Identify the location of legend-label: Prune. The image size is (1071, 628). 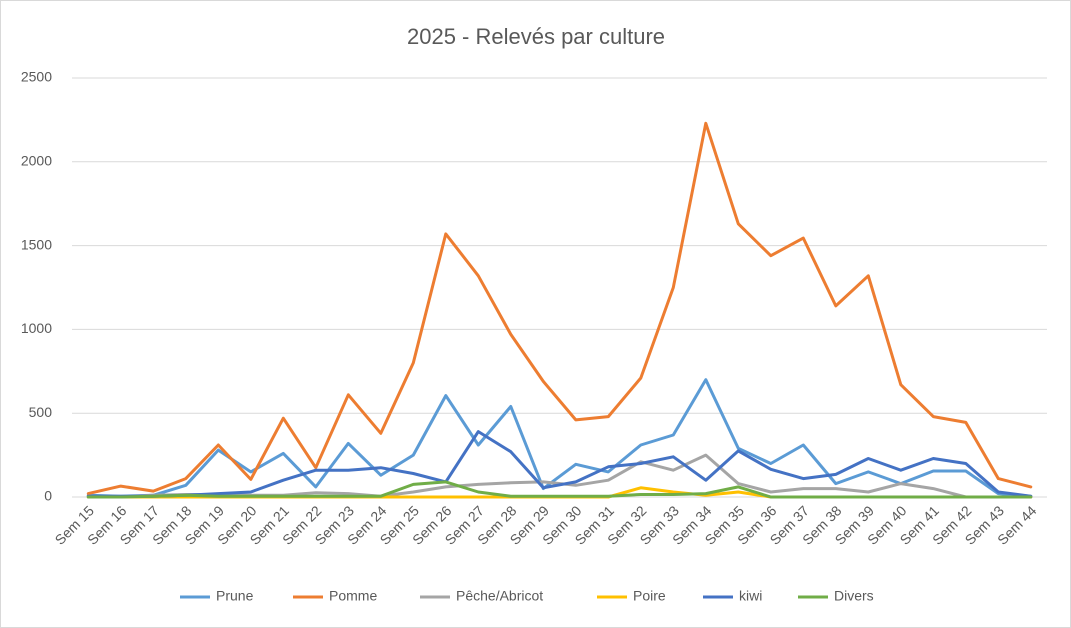
(235, 596).